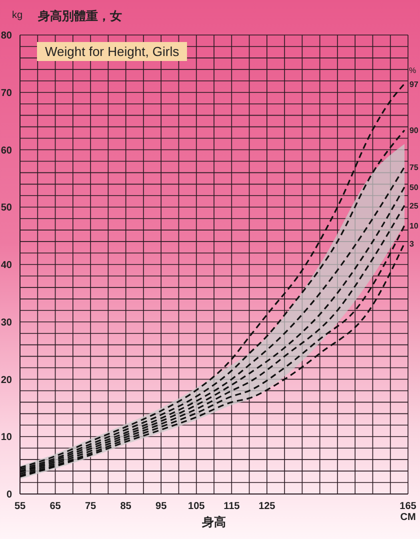 Image resolution: width=420 pixels, height=539 pixels. I want to click on text: CM, so click(408, 517).